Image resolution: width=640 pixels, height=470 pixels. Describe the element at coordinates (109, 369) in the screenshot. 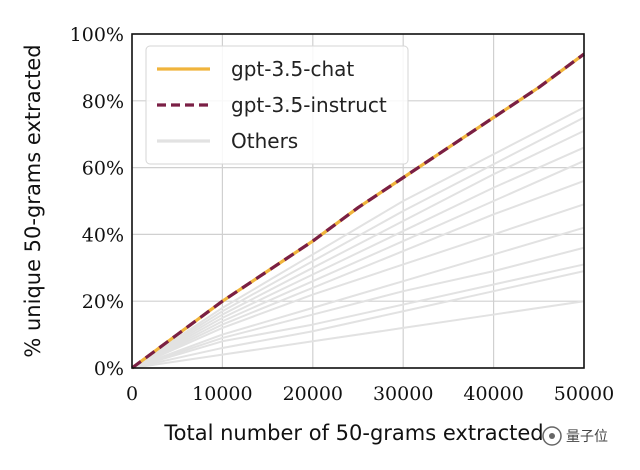

I see `y-tick-label-0: 0%` at that location.